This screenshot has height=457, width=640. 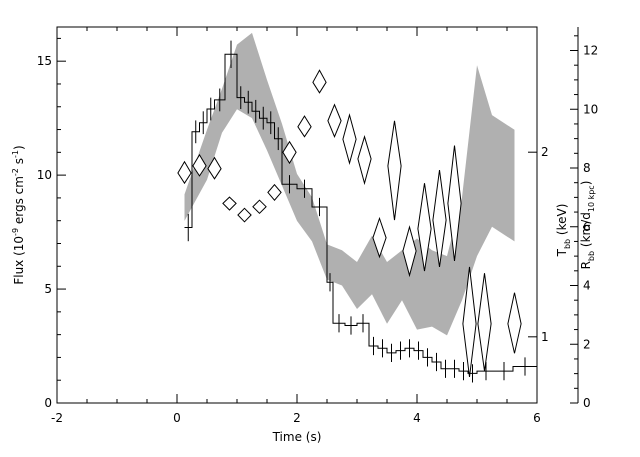 What do you see at coordinates (417, 418) in the screenshot?
I see `x-tick-label-3: 4` at bounding box center [417, 418].